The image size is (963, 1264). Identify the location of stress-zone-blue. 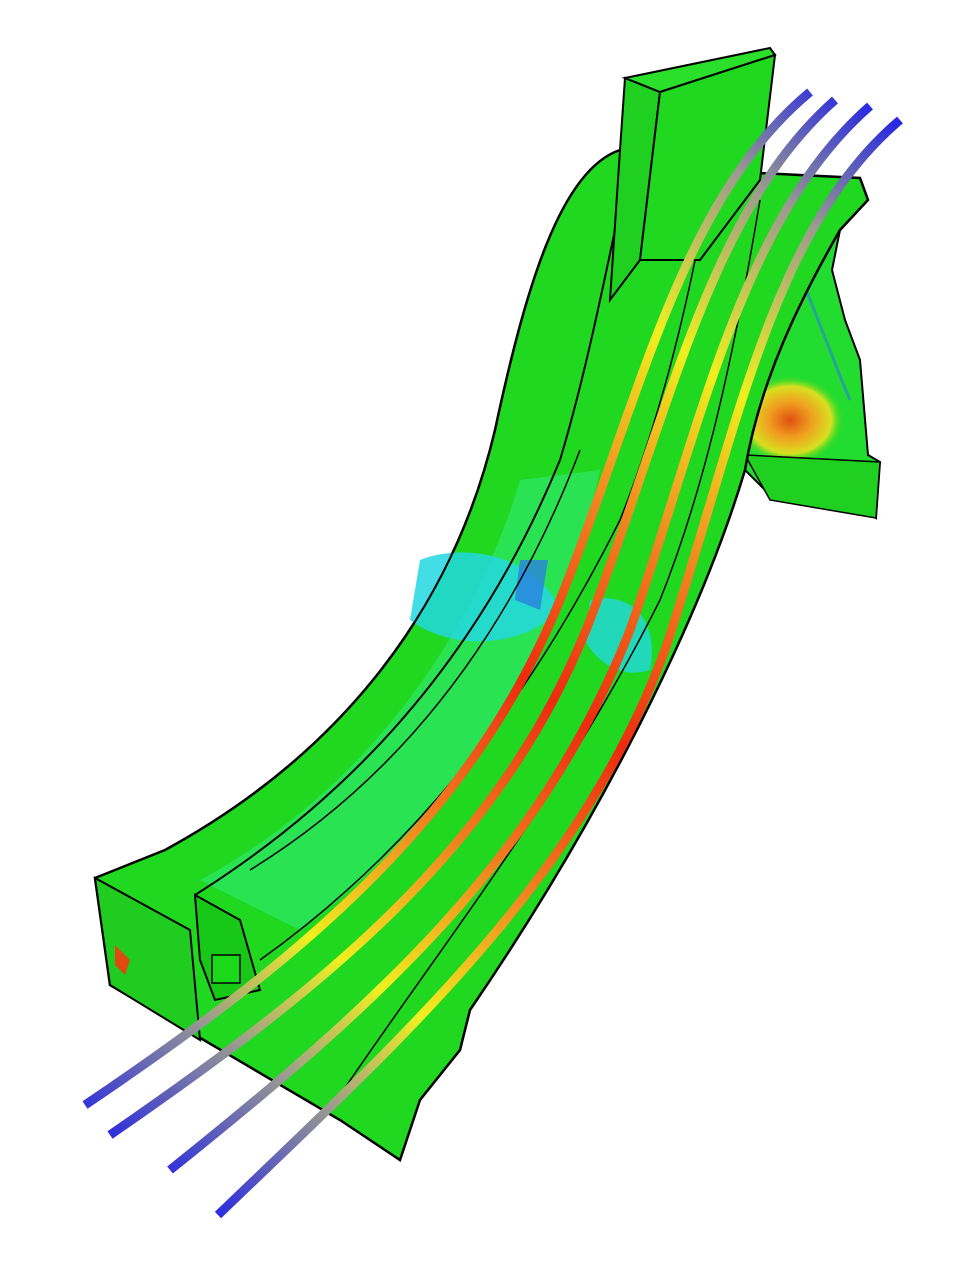
(531, 585).